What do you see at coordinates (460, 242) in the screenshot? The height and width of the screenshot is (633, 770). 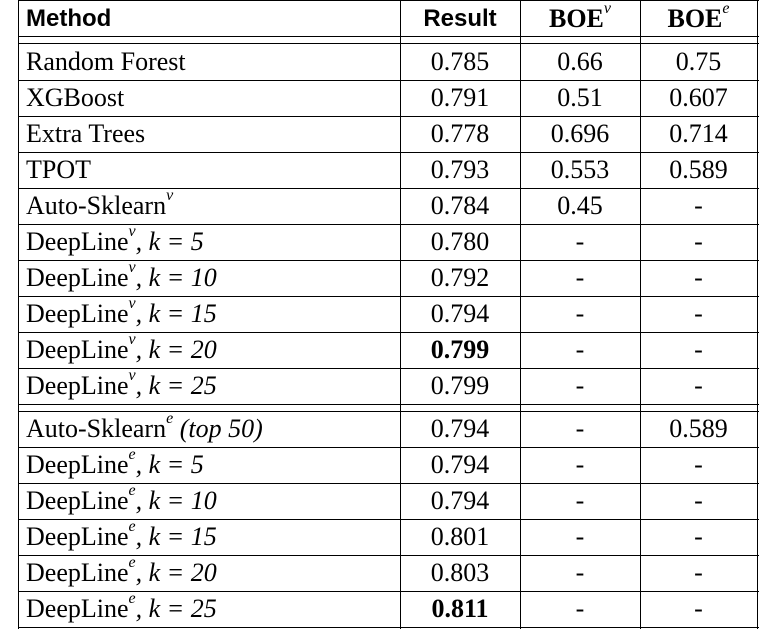 I see `result-cell: 0.780` at bounding box center [460, 242].